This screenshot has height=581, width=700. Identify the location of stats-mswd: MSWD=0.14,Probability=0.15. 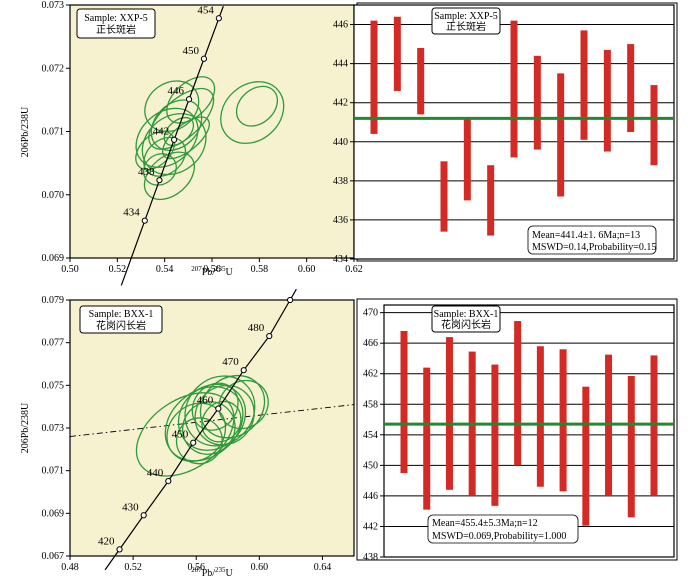
(594, 247).